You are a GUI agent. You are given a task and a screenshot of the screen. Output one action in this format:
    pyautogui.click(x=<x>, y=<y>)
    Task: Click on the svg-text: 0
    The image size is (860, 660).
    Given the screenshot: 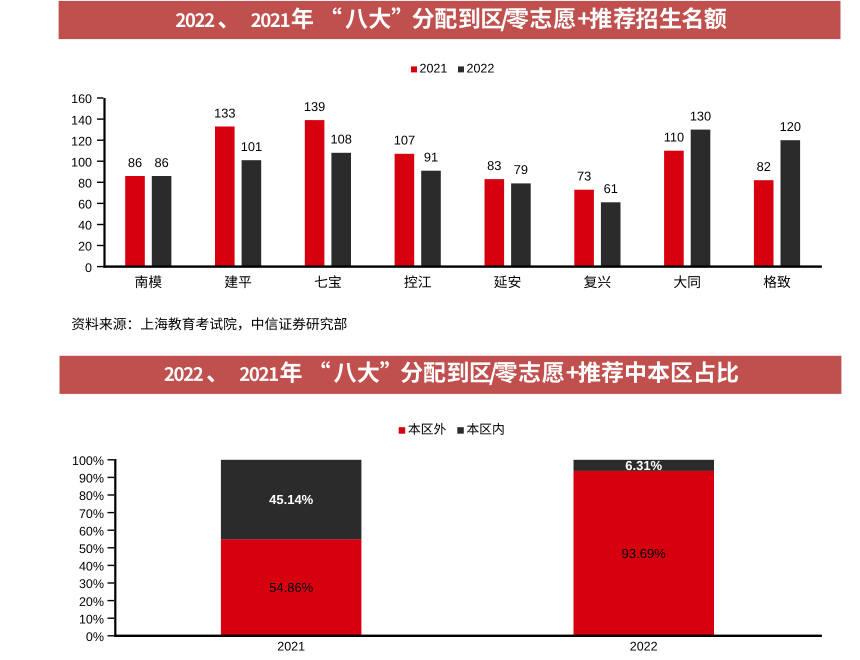 What is the action you would take?
    pyautogui.click(x=88, y=268)
    